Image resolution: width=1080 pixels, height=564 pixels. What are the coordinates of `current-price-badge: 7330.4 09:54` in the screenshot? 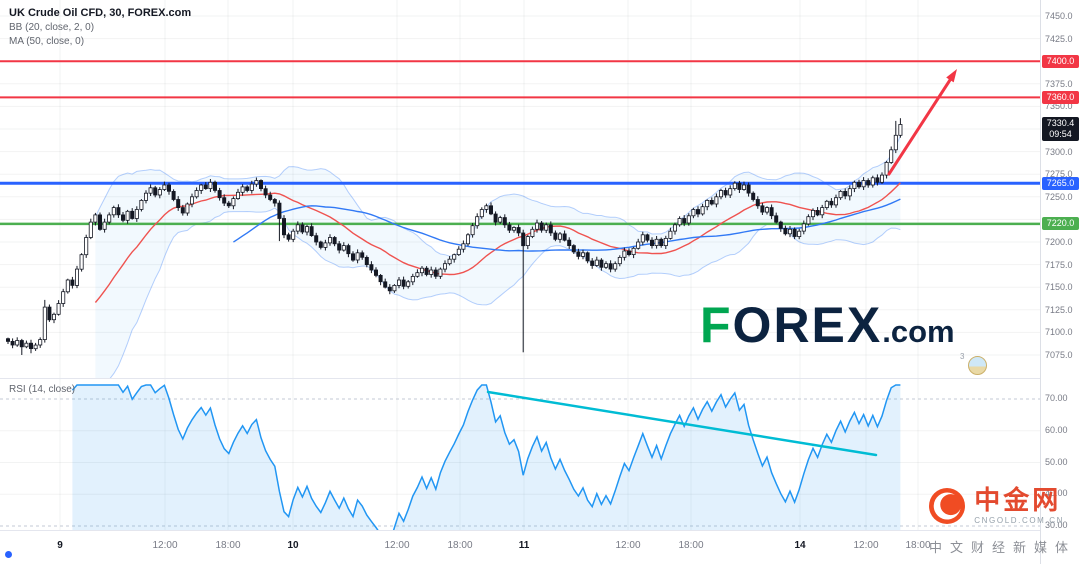 It's located at (1060, 129).